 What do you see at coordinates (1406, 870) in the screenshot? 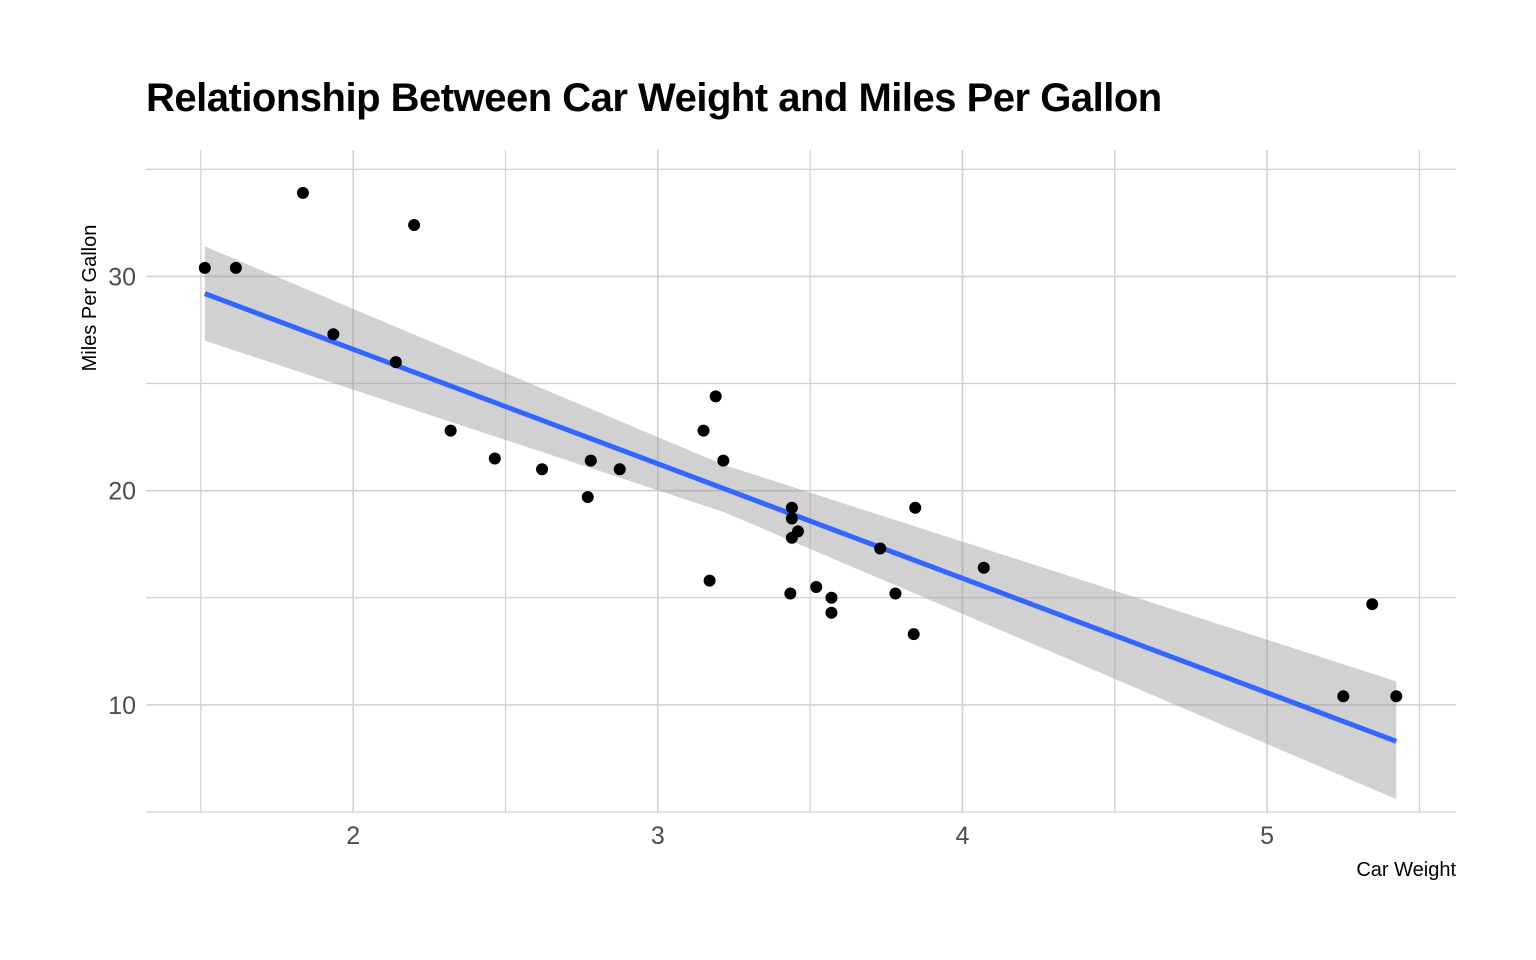
I see `x-axis-title: Car Weight` at bounding box center [1406, 870].